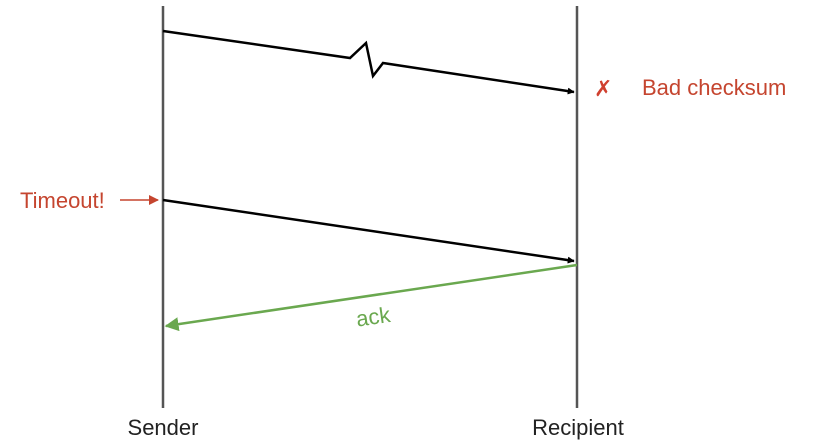  I want to click on timeout-label: Timeout!, so click(62, 200).